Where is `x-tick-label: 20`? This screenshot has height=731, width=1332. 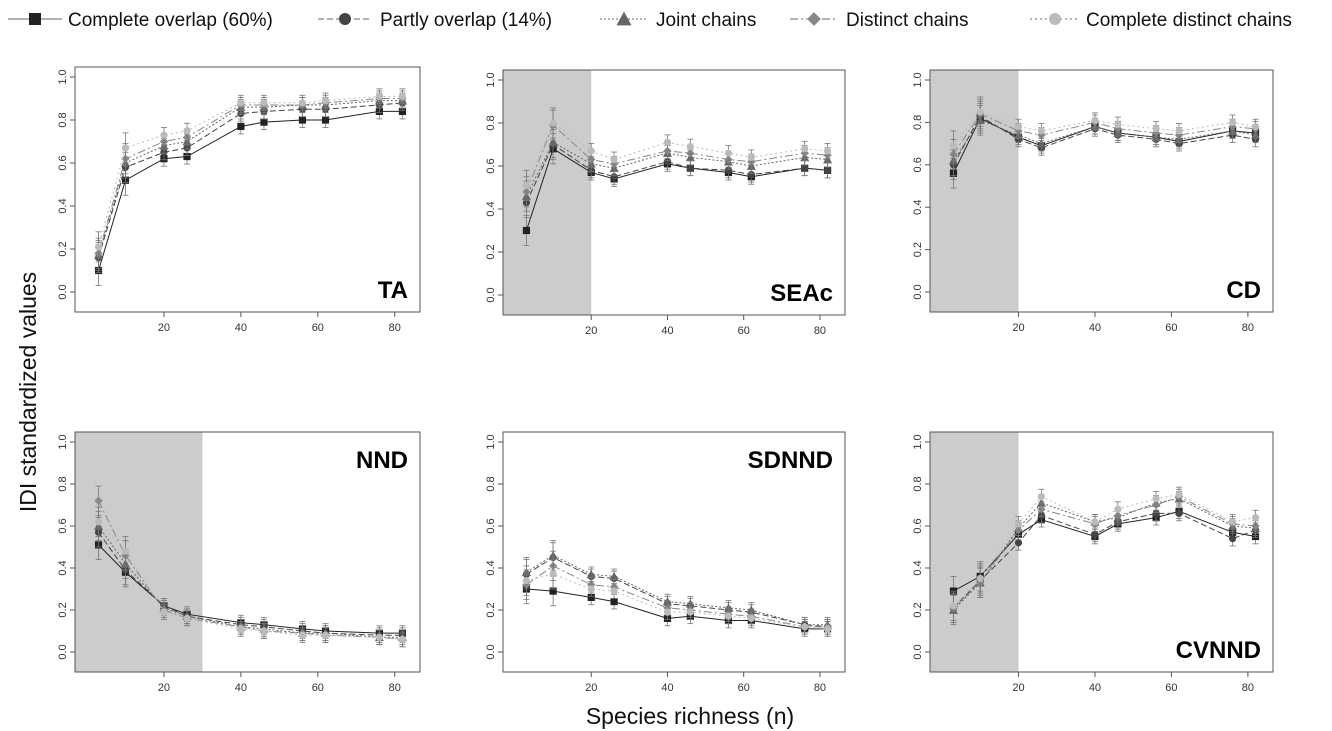 x-tick-label: 20 is located at coordinates (164, 688).